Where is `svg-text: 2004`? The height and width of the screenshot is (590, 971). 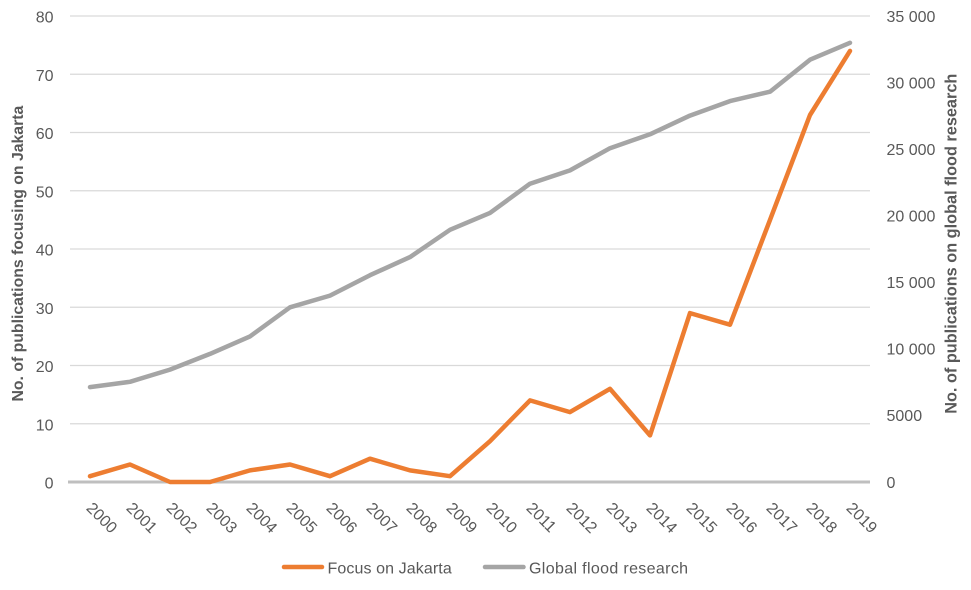 svg-text: 2004 is located at coordinates (261, 518).